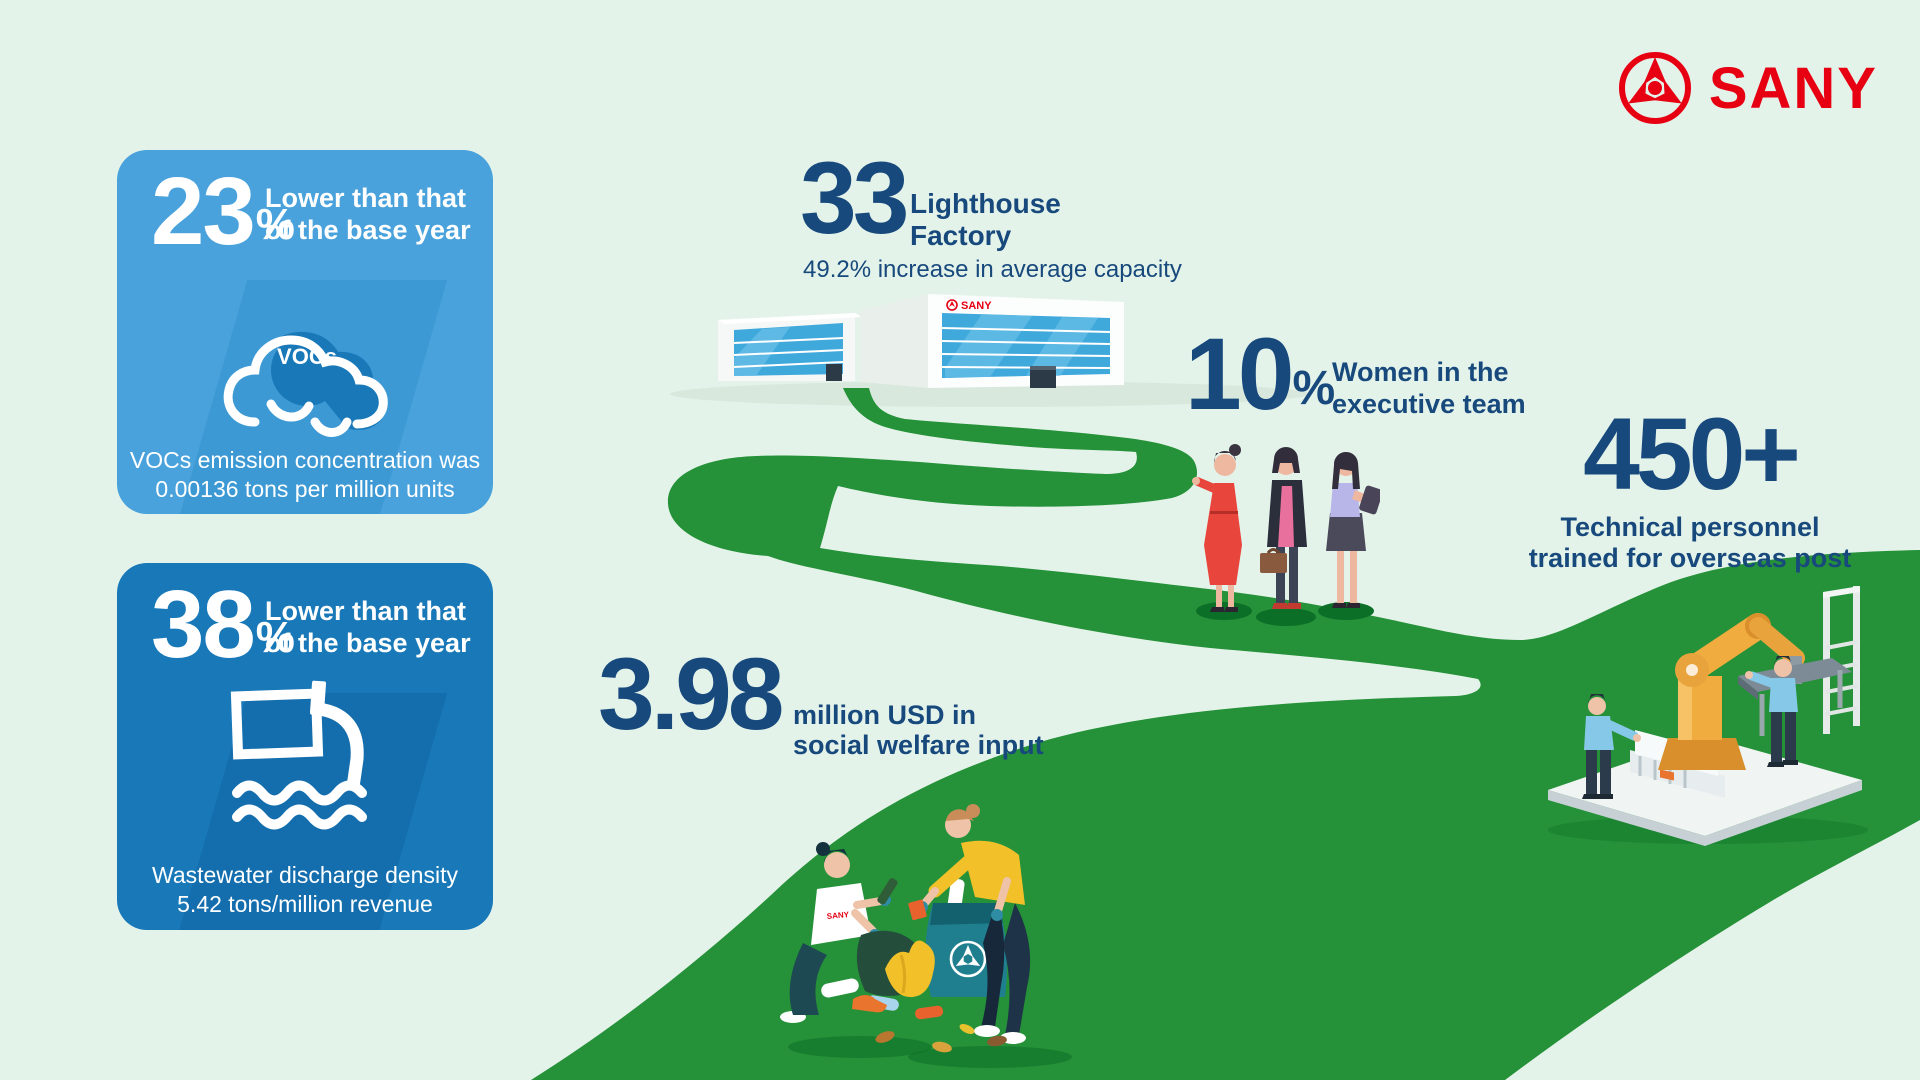  What do you see at coordinates (368, 214) in the screenshot?
I see `vocs-note: Lower than that of the base year` at bounding box center [368, 214].